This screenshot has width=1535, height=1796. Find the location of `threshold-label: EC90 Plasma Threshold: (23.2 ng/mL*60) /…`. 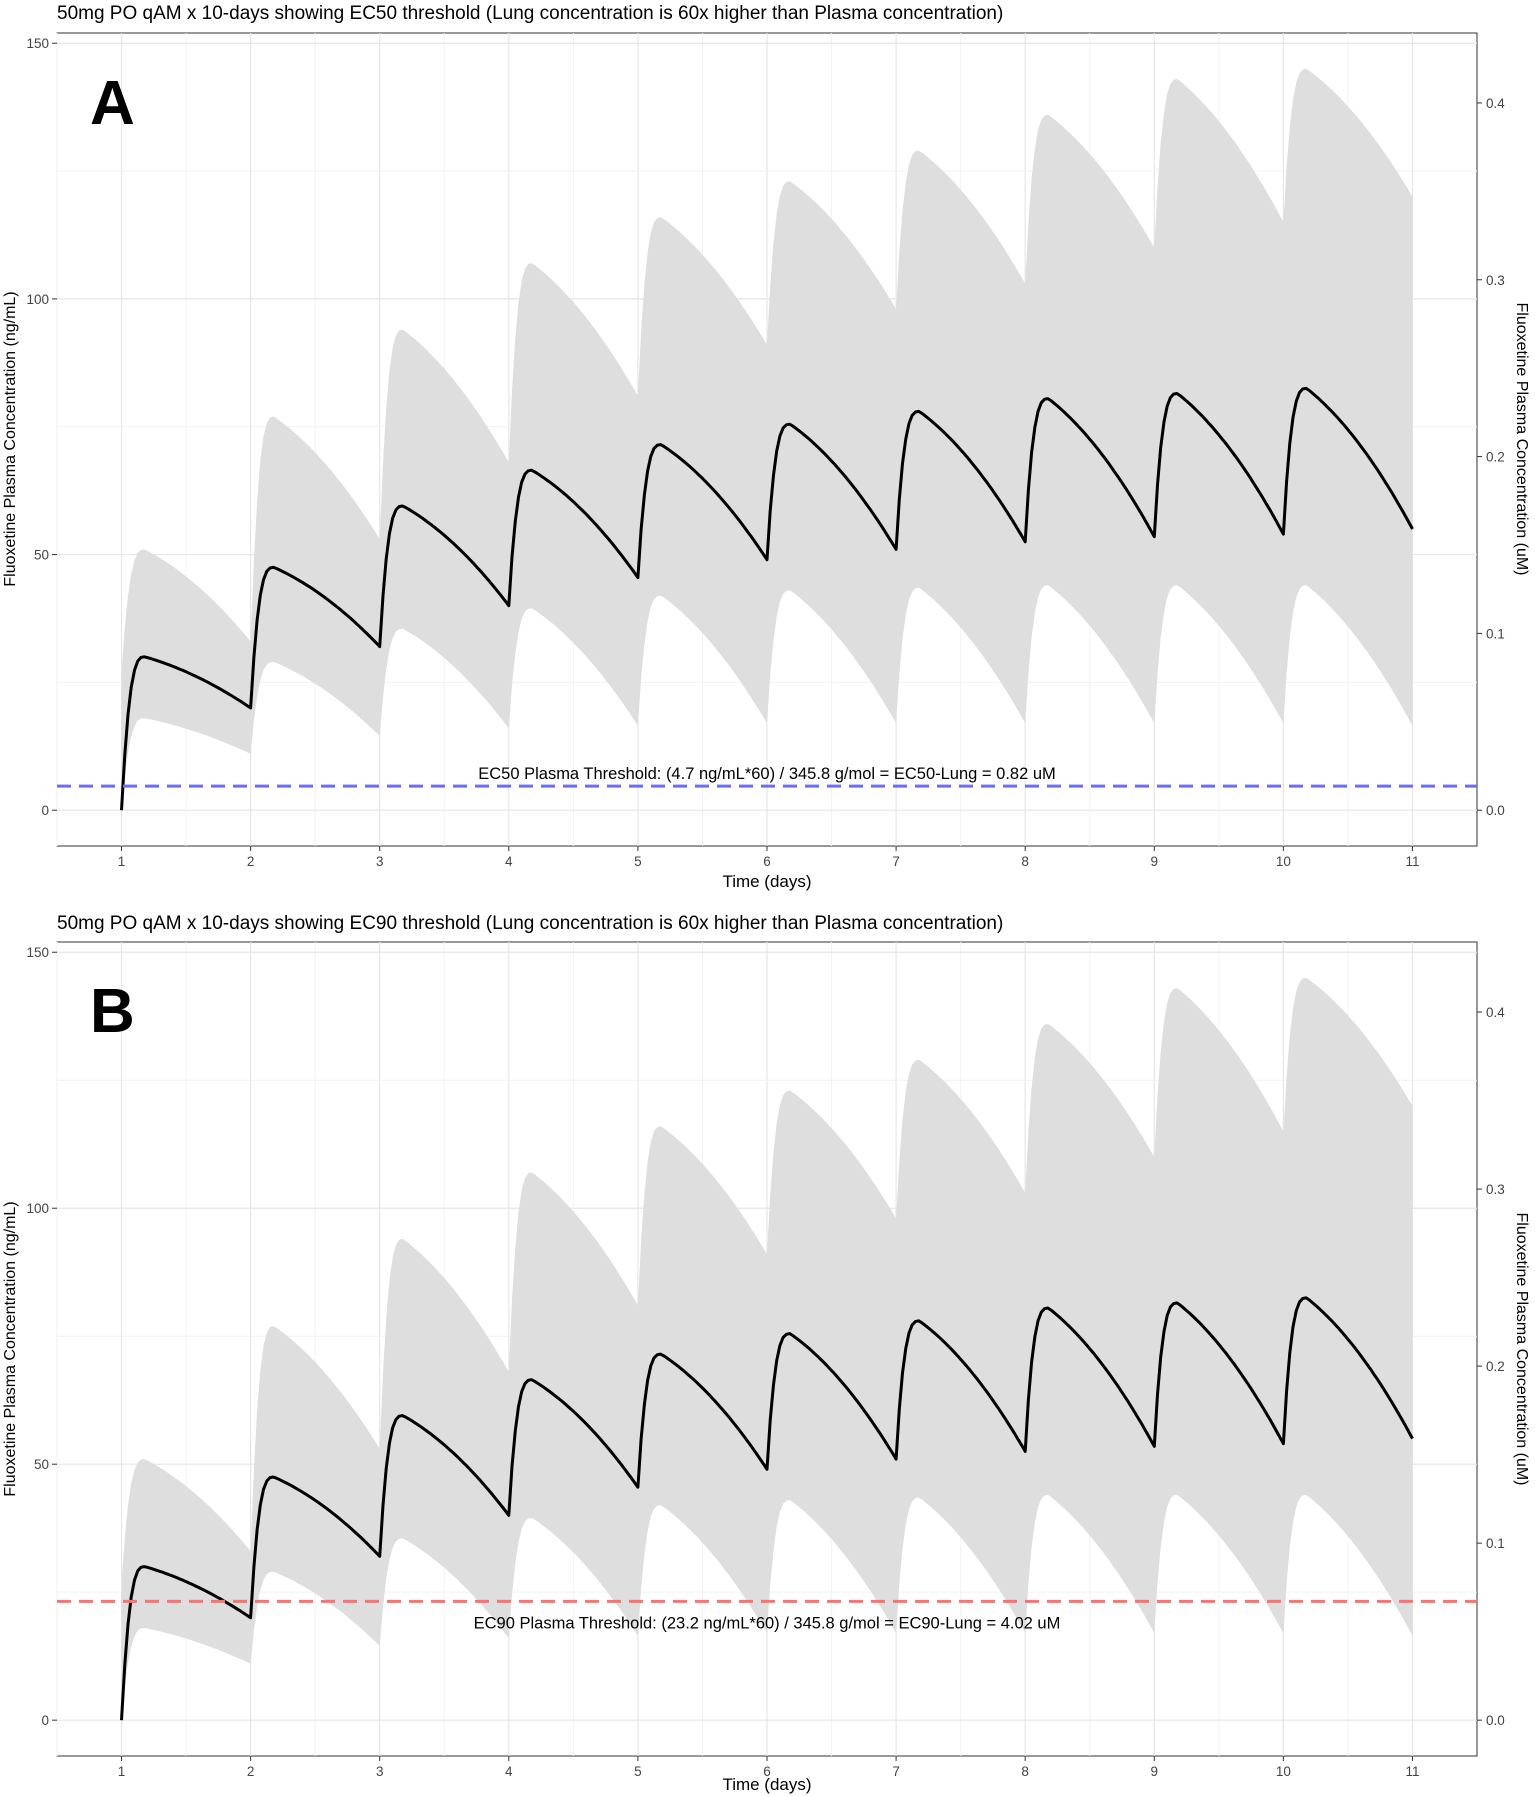

threshold-label: EC90 Plasma Threshold: (23.2 ng/mL*60) /… is located at coordinates (767, 1623).